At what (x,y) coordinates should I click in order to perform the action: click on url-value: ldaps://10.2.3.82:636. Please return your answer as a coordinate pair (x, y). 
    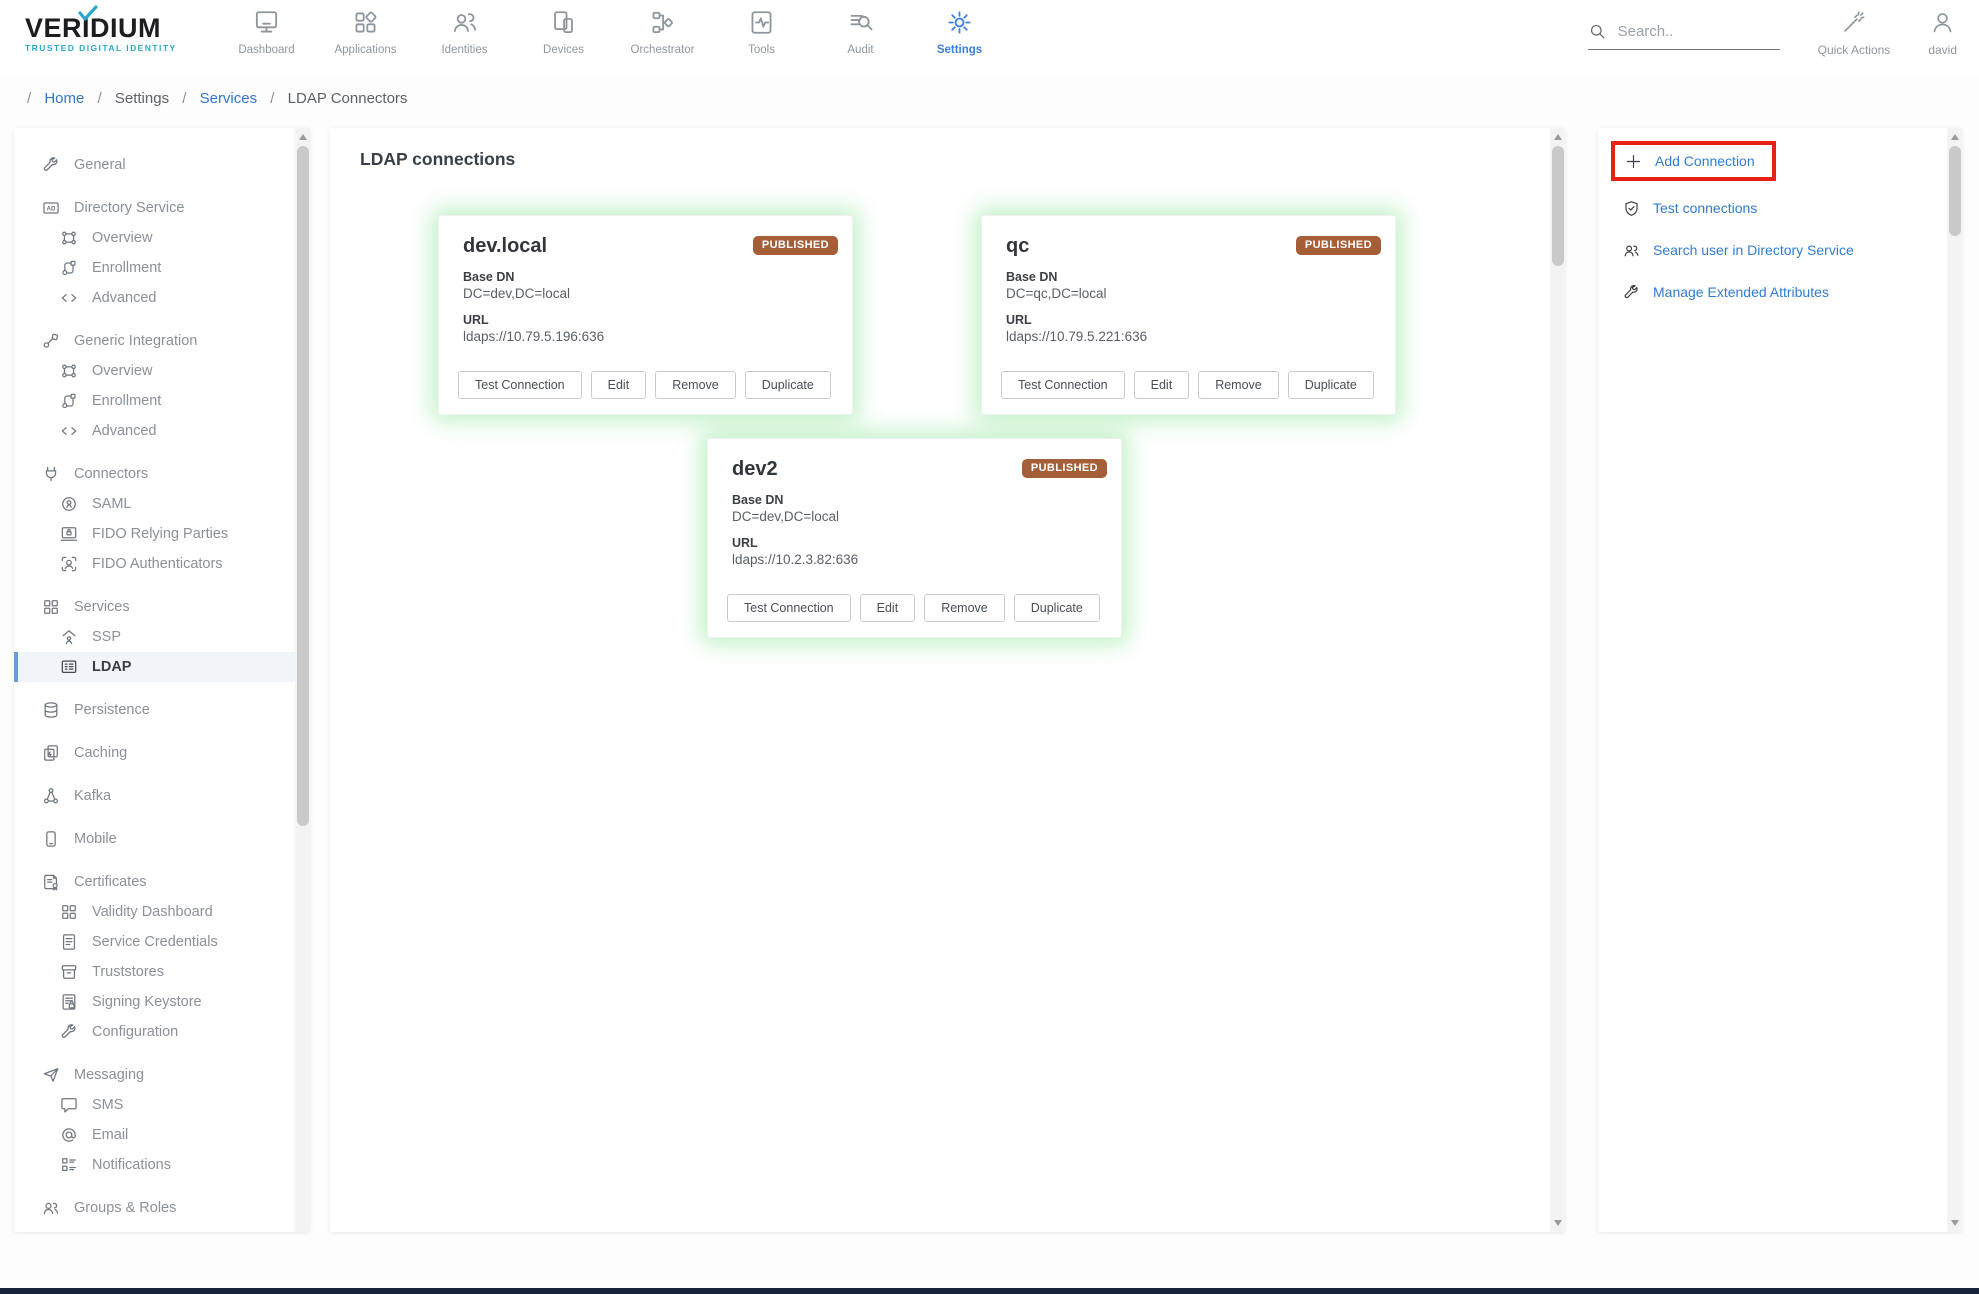
    Looking at the image, I should click on (795, 559).